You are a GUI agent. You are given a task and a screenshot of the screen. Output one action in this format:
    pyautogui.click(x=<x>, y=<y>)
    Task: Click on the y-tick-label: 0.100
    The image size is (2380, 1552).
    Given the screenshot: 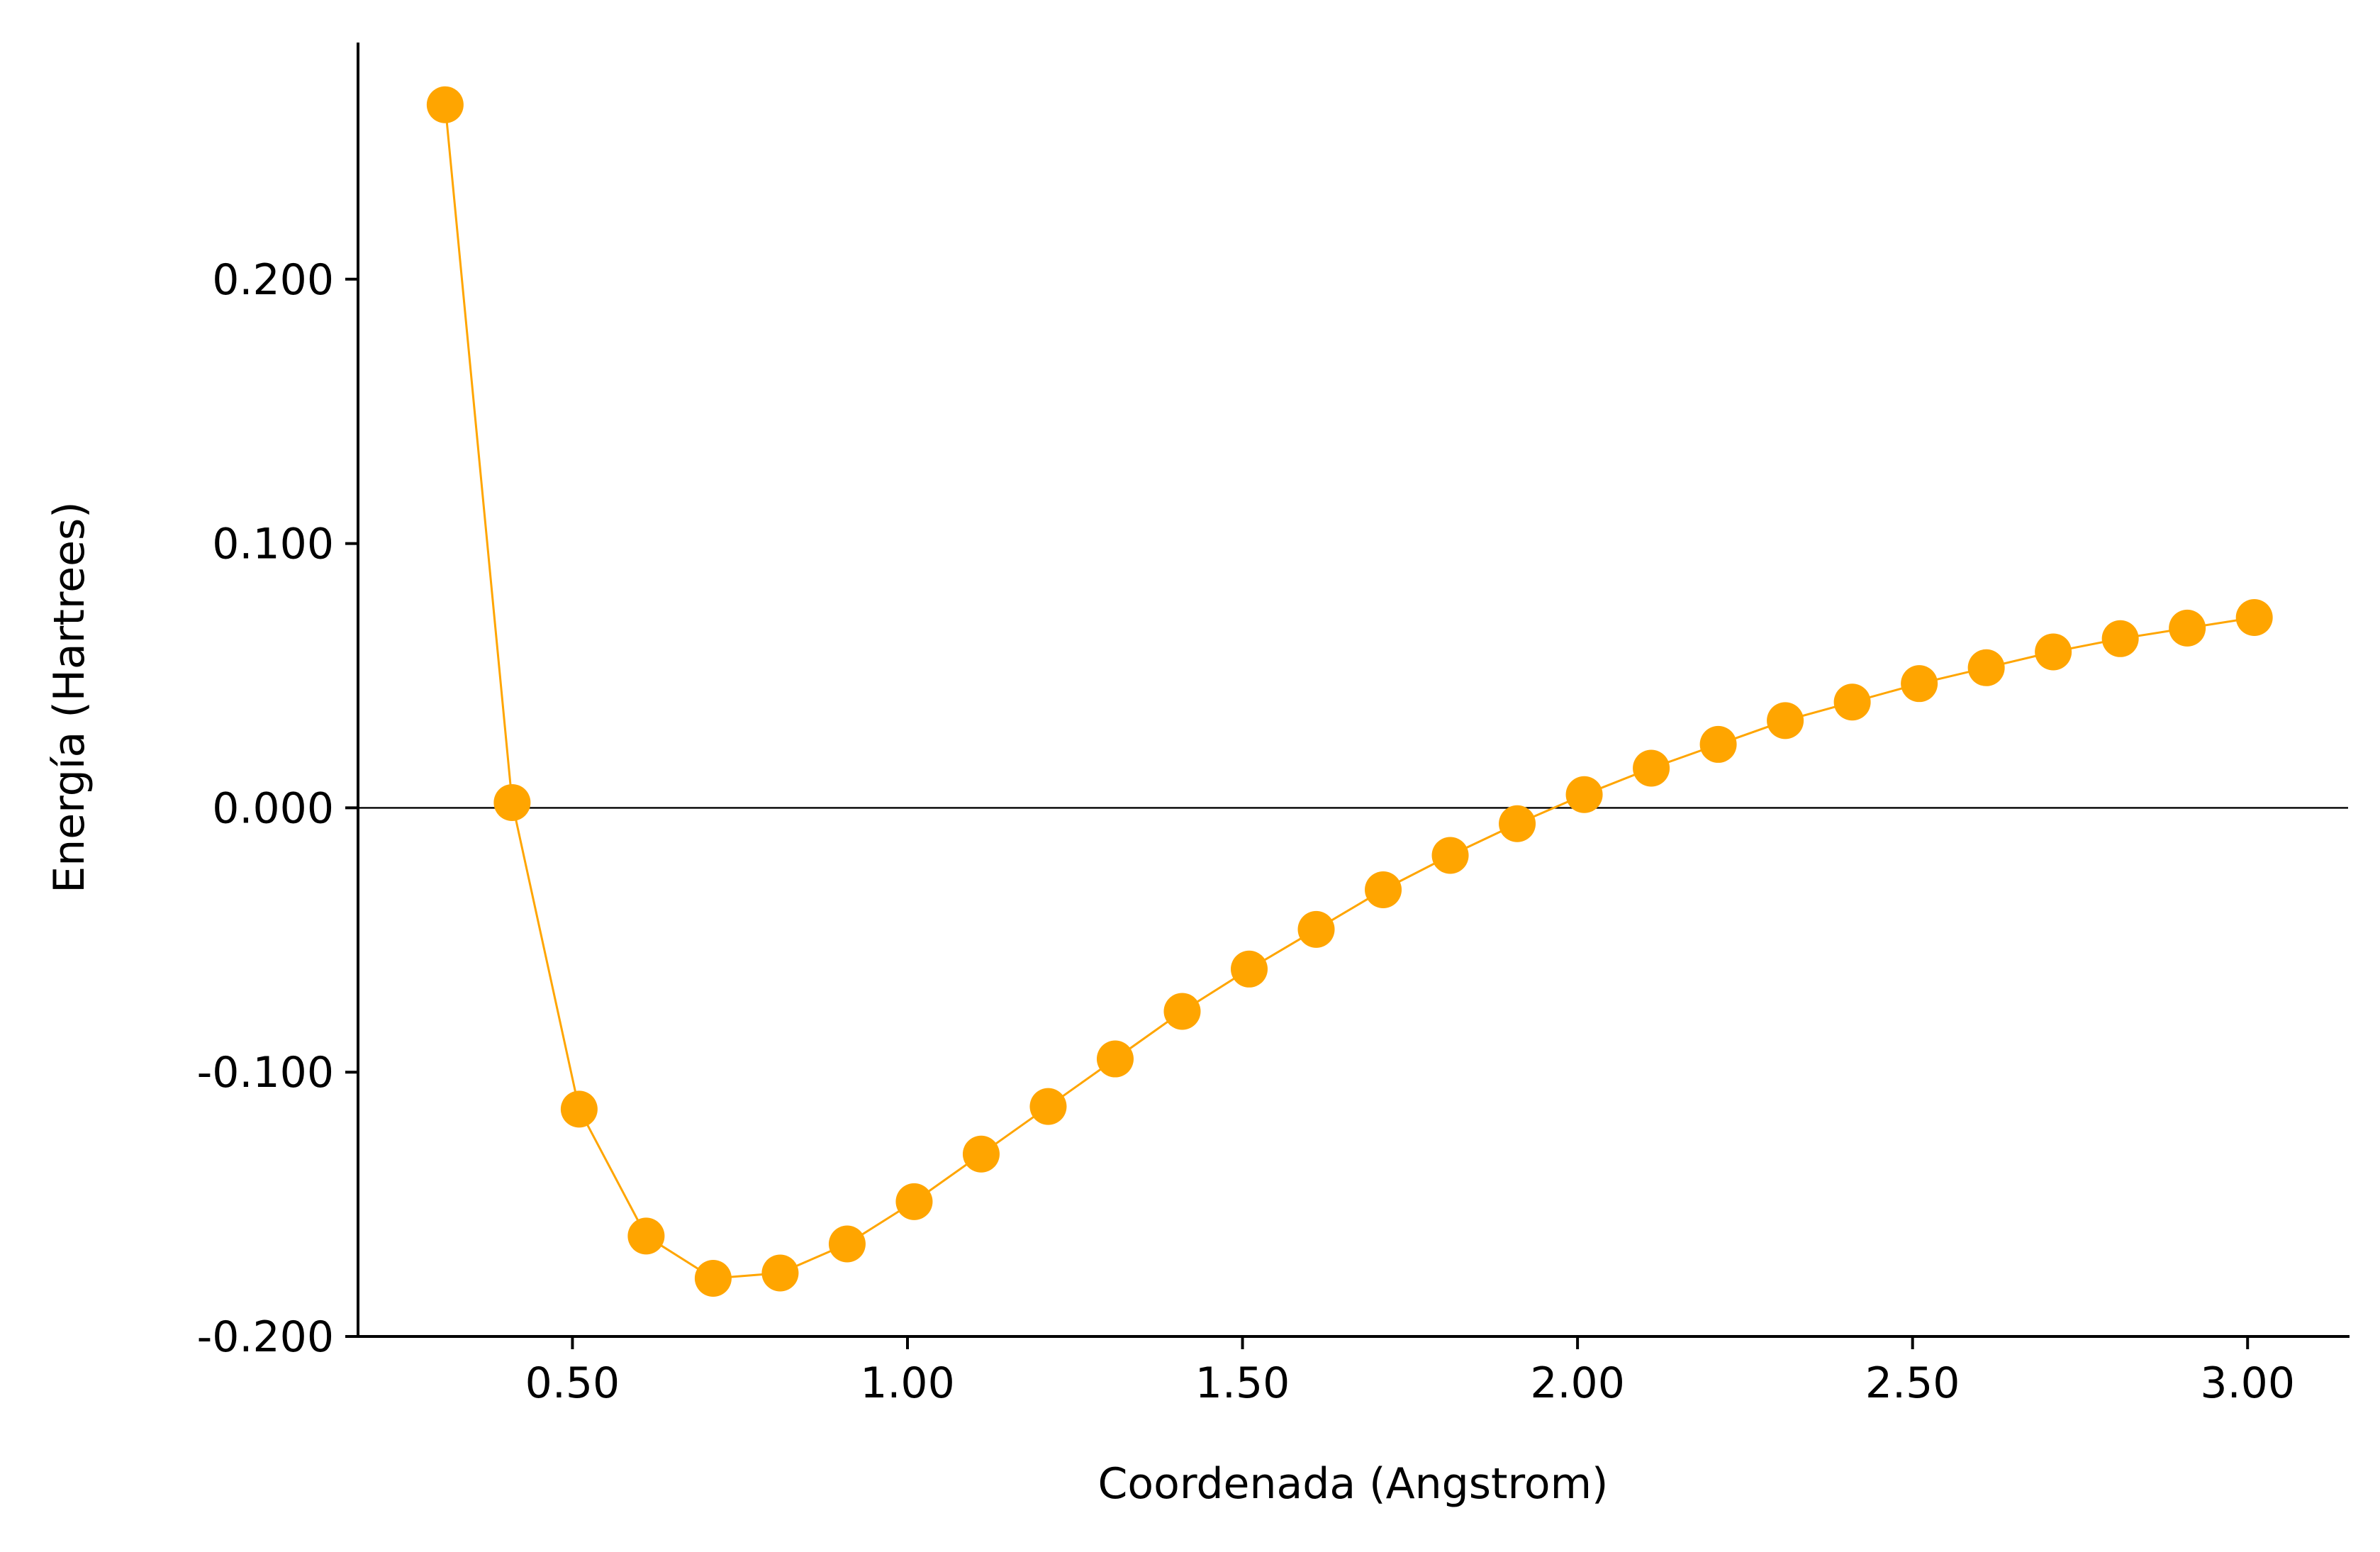 What is the action you would take?
    pyautogui.click(x=273, y=545)
    